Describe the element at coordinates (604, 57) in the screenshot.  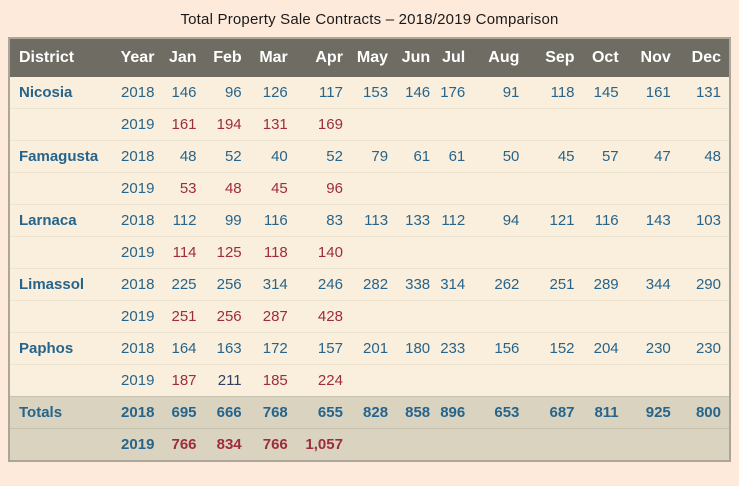
I see `column-header-oct: Oct` at that location.